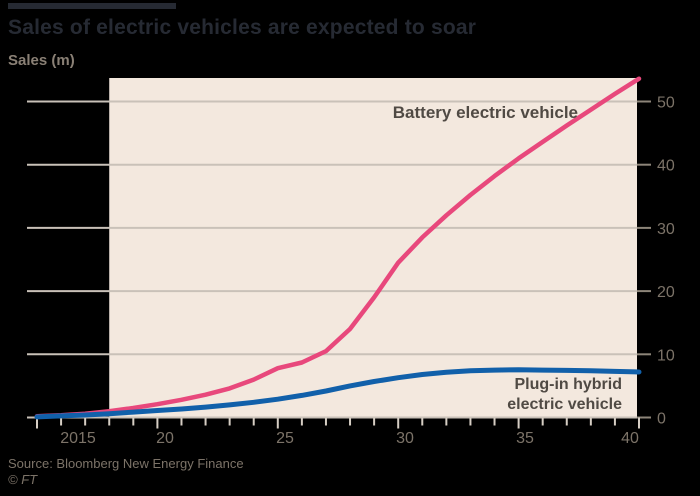  What do you see at coordinates (630, 438) in the screenshot?
I see `x-axis-label-40: 40` at bounding box center [630, 438].